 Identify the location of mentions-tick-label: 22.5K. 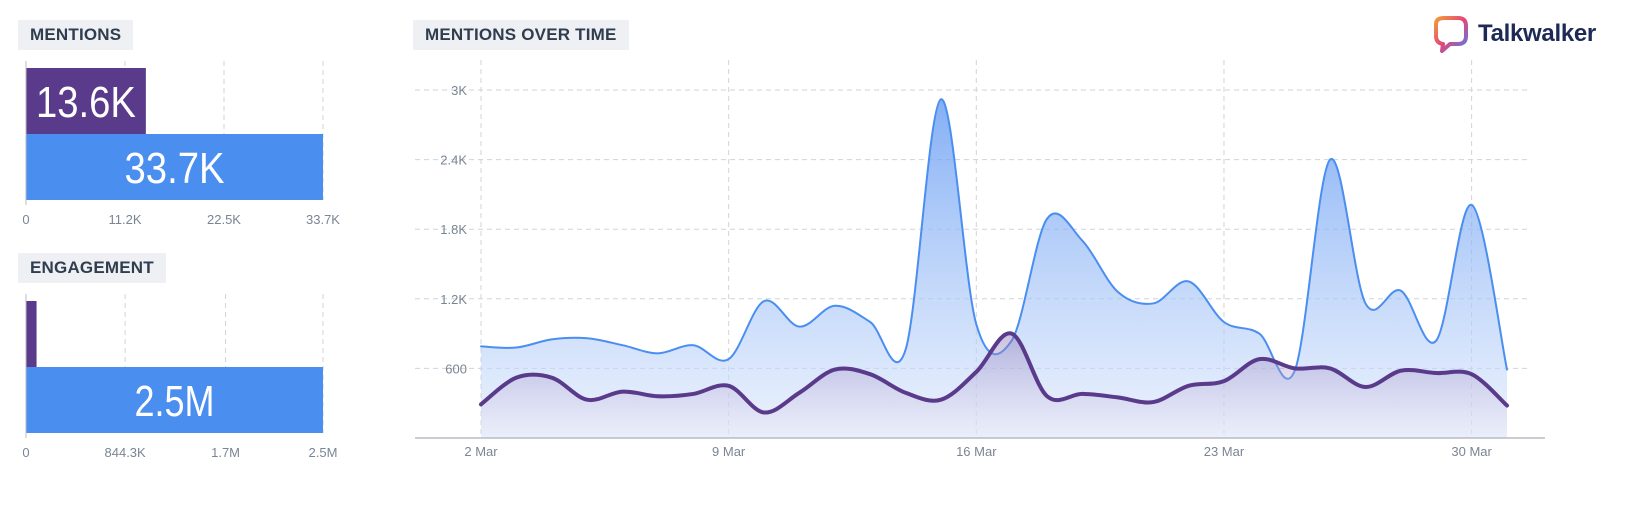
(224, 219).